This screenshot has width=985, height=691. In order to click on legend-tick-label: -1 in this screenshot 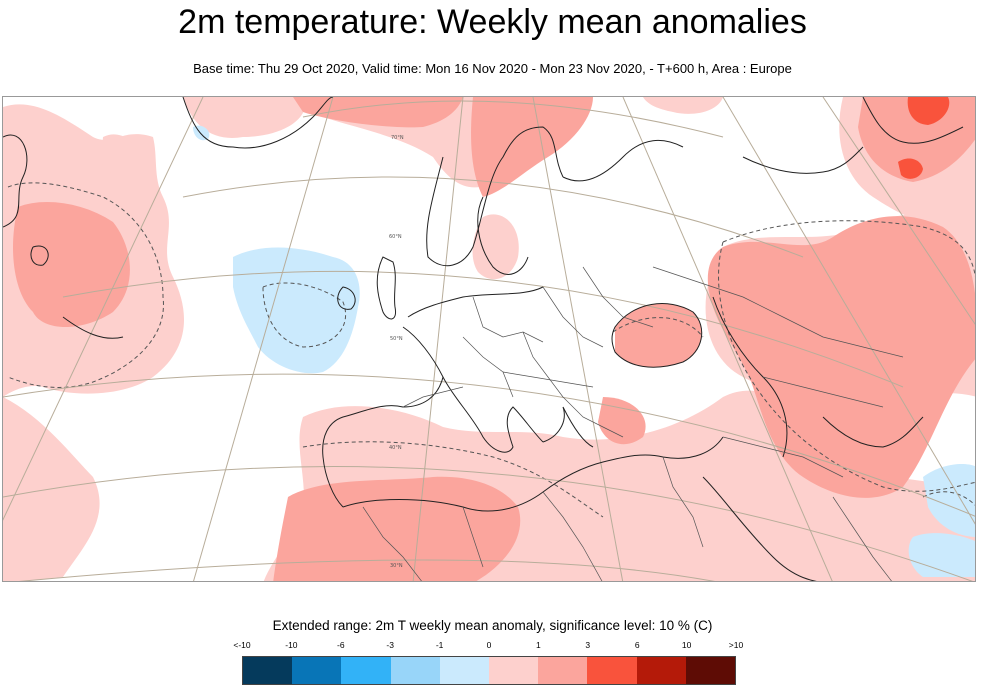, I will do `click(439, 645)`.